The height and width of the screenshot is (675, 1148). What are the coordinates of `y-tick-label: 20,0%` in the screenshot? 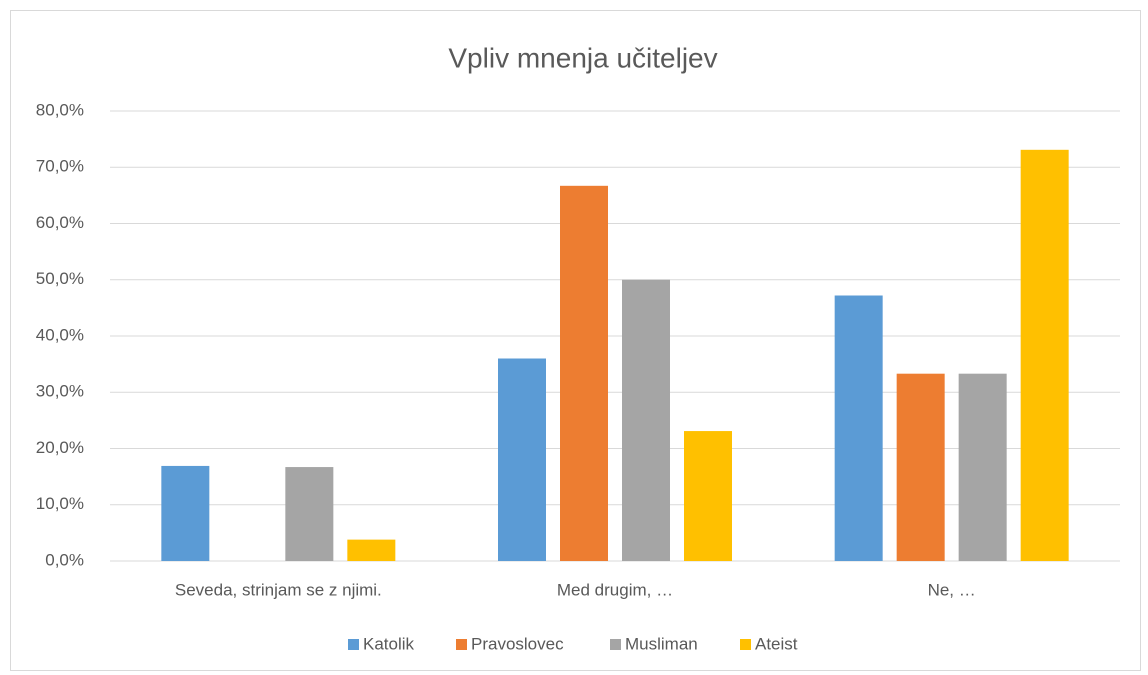 It's located at (60, 447).